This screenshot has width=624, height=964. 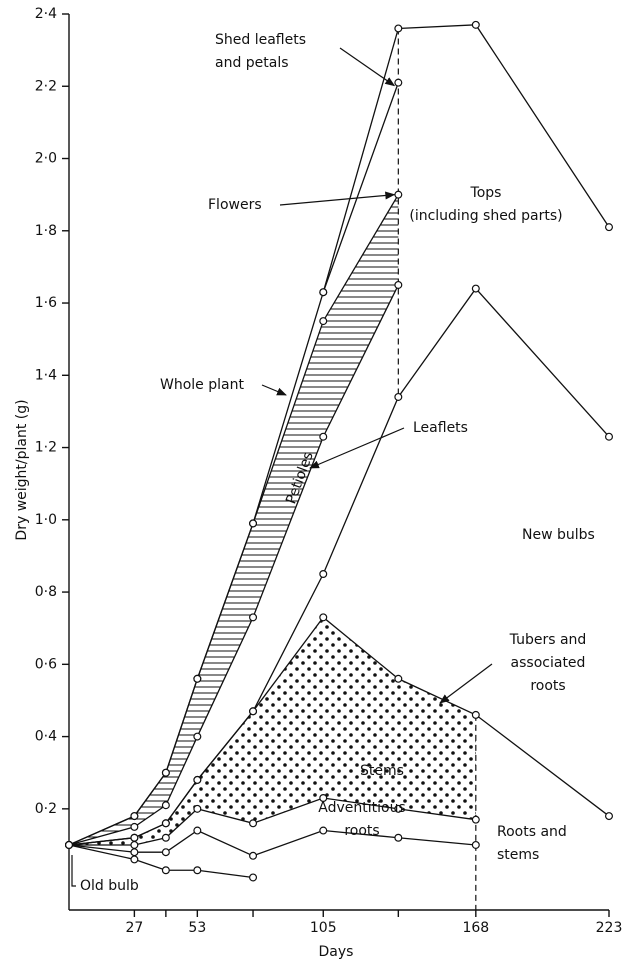 I want to click on y-tick-label: 1·4, so click(x=46, y=375).